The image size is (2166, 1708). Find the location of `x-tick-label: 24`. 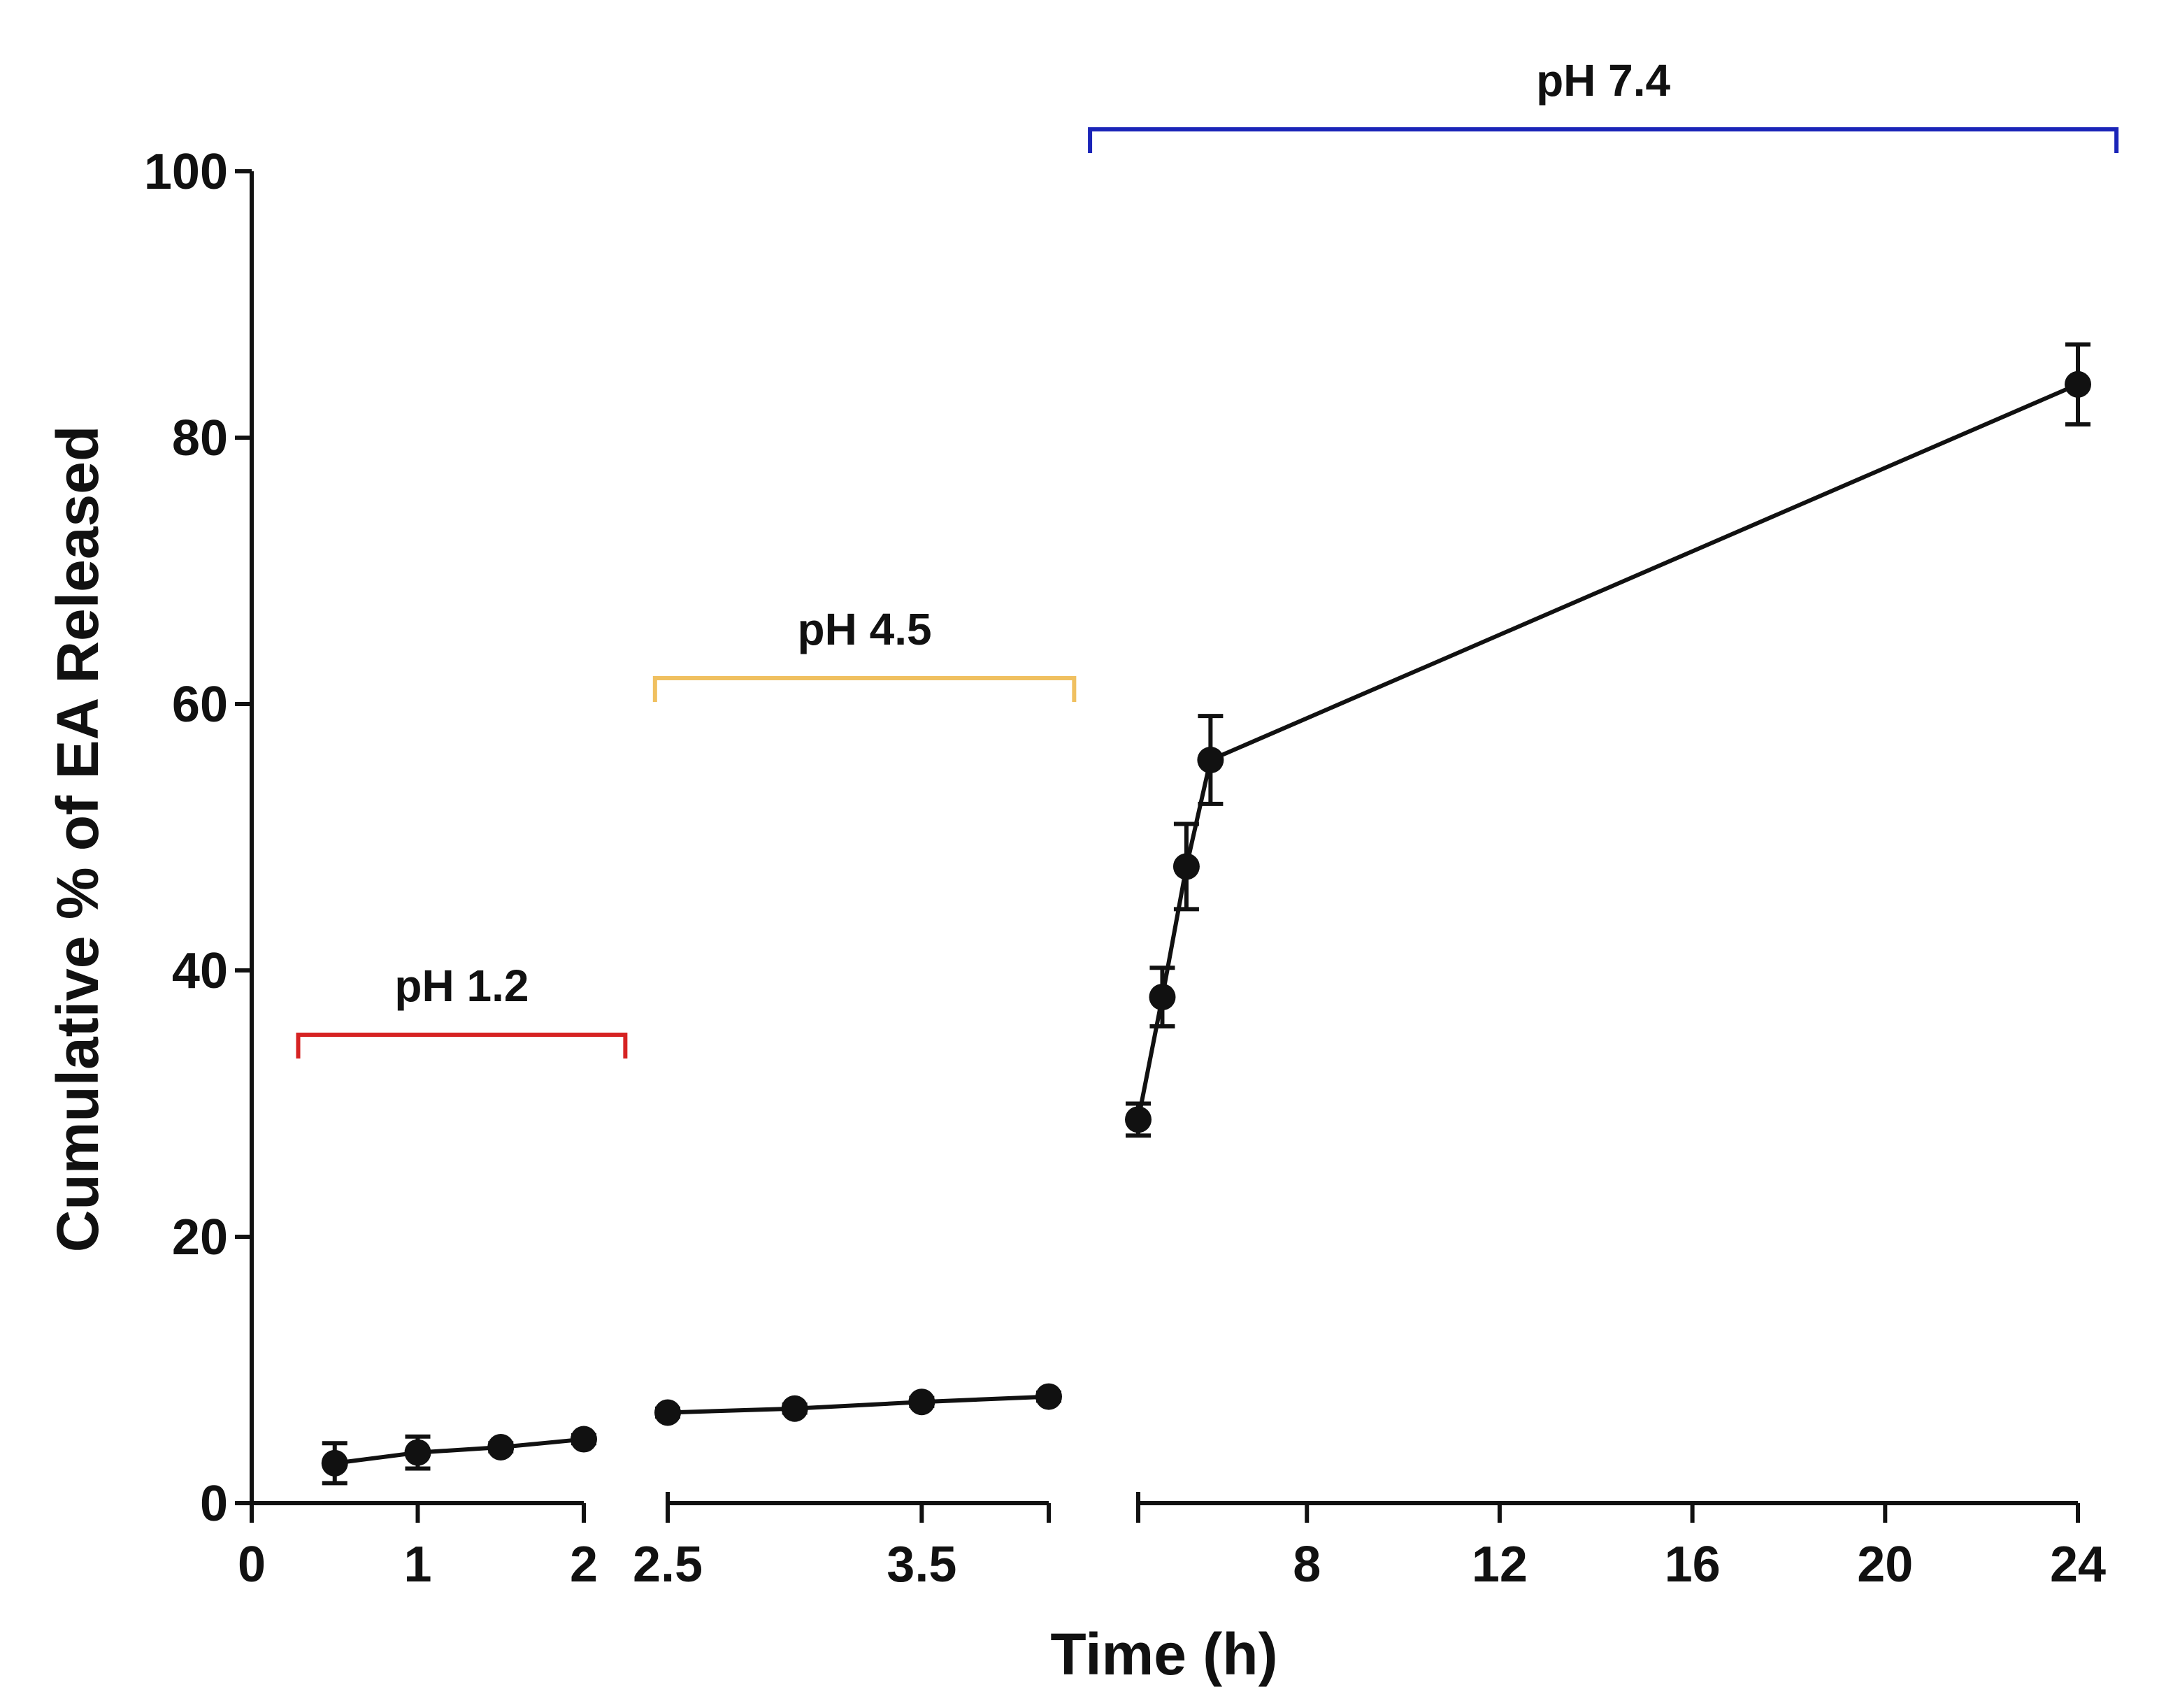

x-tick-label: 24 is located at coordinates (2078, 1565).